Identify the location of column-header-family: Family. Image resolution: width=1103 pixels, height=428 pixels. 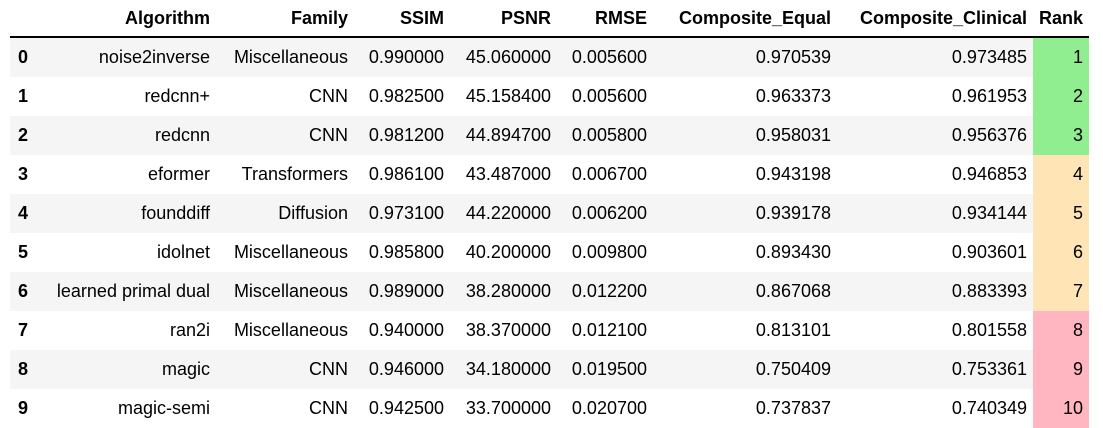
(285, 19).